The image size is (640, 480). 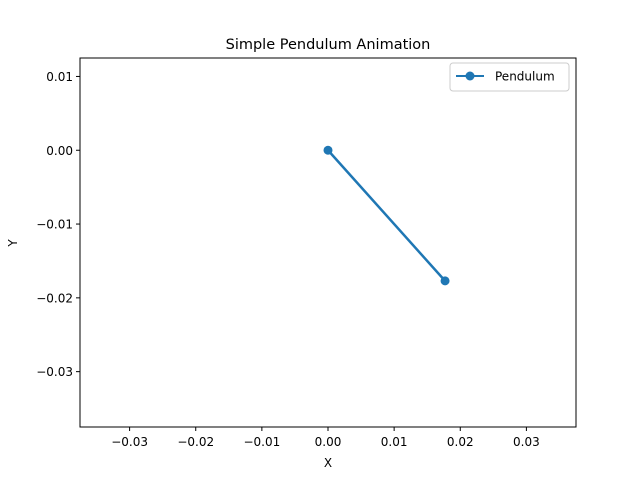 I want to click on pivot-marker, so click(x=328, y=150).